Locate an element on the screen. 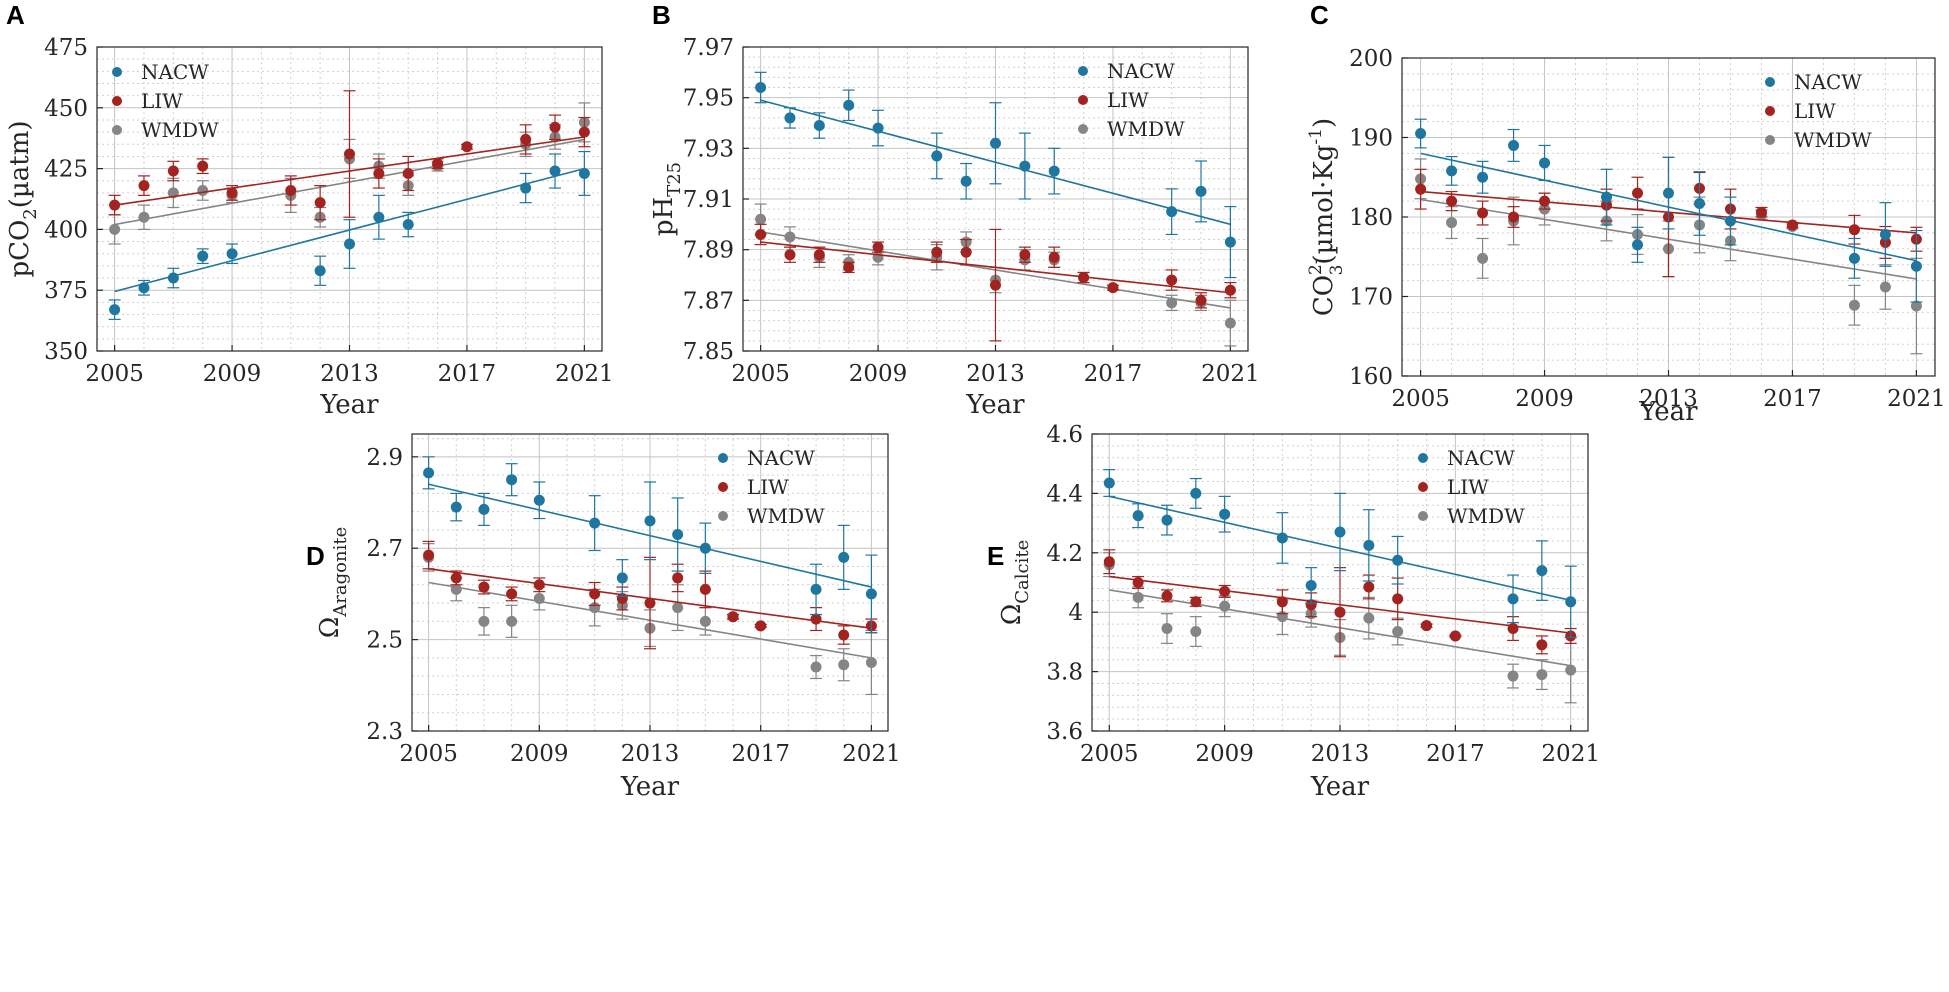 This screenshot has height=992, width=1949. panel-e-series-nacw is located at coordinates (1340, 554).